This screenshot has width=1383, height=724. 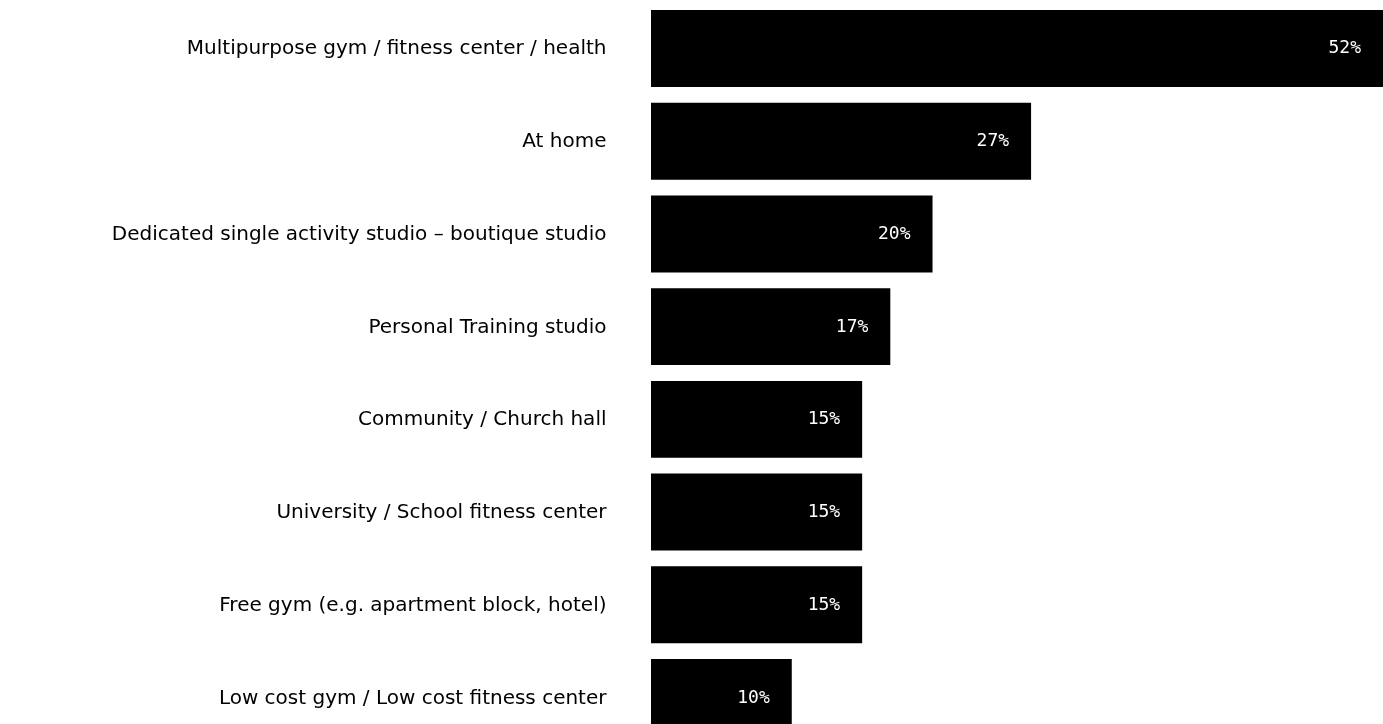 I want to click on data-label: 27%, so click(x=993, y=140).